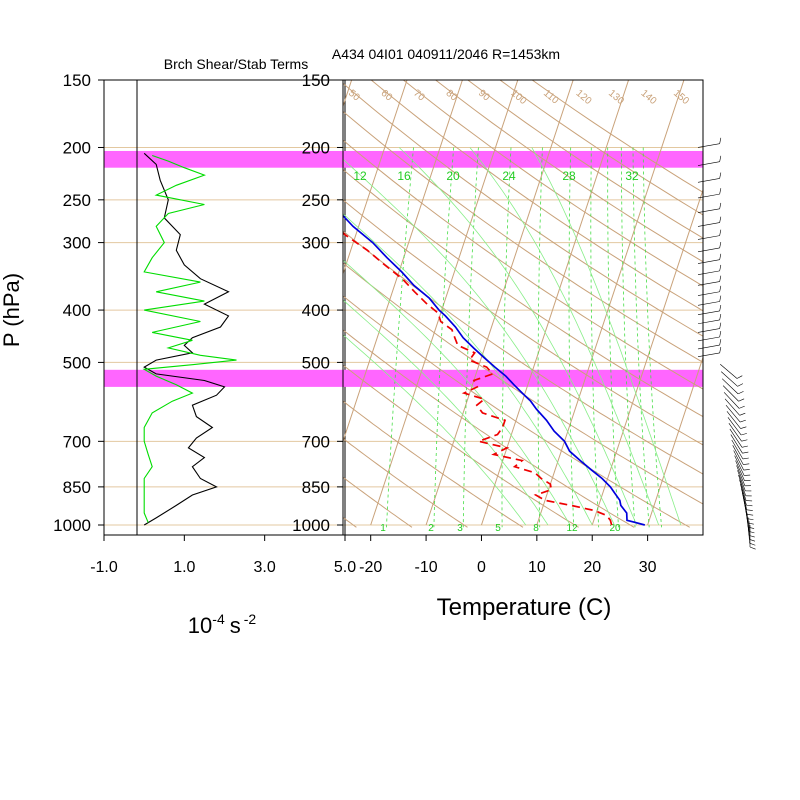  Describe the element at coordinates (345, 567) in the screenshot. I see `x-tick-label: 5.0` at that location.